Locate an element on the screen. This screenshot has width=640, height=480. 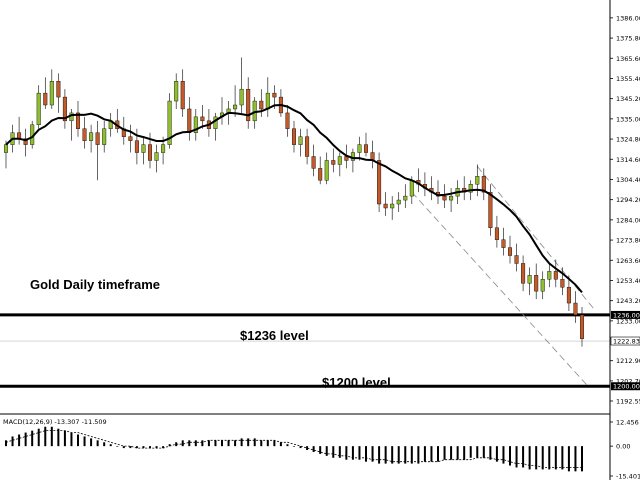
price-tick-label: 1202.70 is located at coordinates (628, 381).